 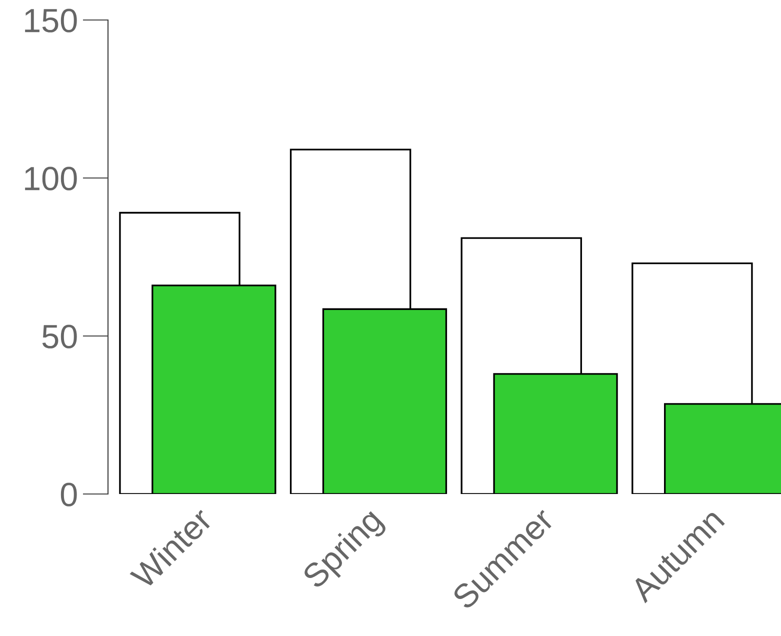 What do you see at coordinates (51, 178) in the screenshot?
I see `y-tick-label: 100` at bounding box center [51, 178].